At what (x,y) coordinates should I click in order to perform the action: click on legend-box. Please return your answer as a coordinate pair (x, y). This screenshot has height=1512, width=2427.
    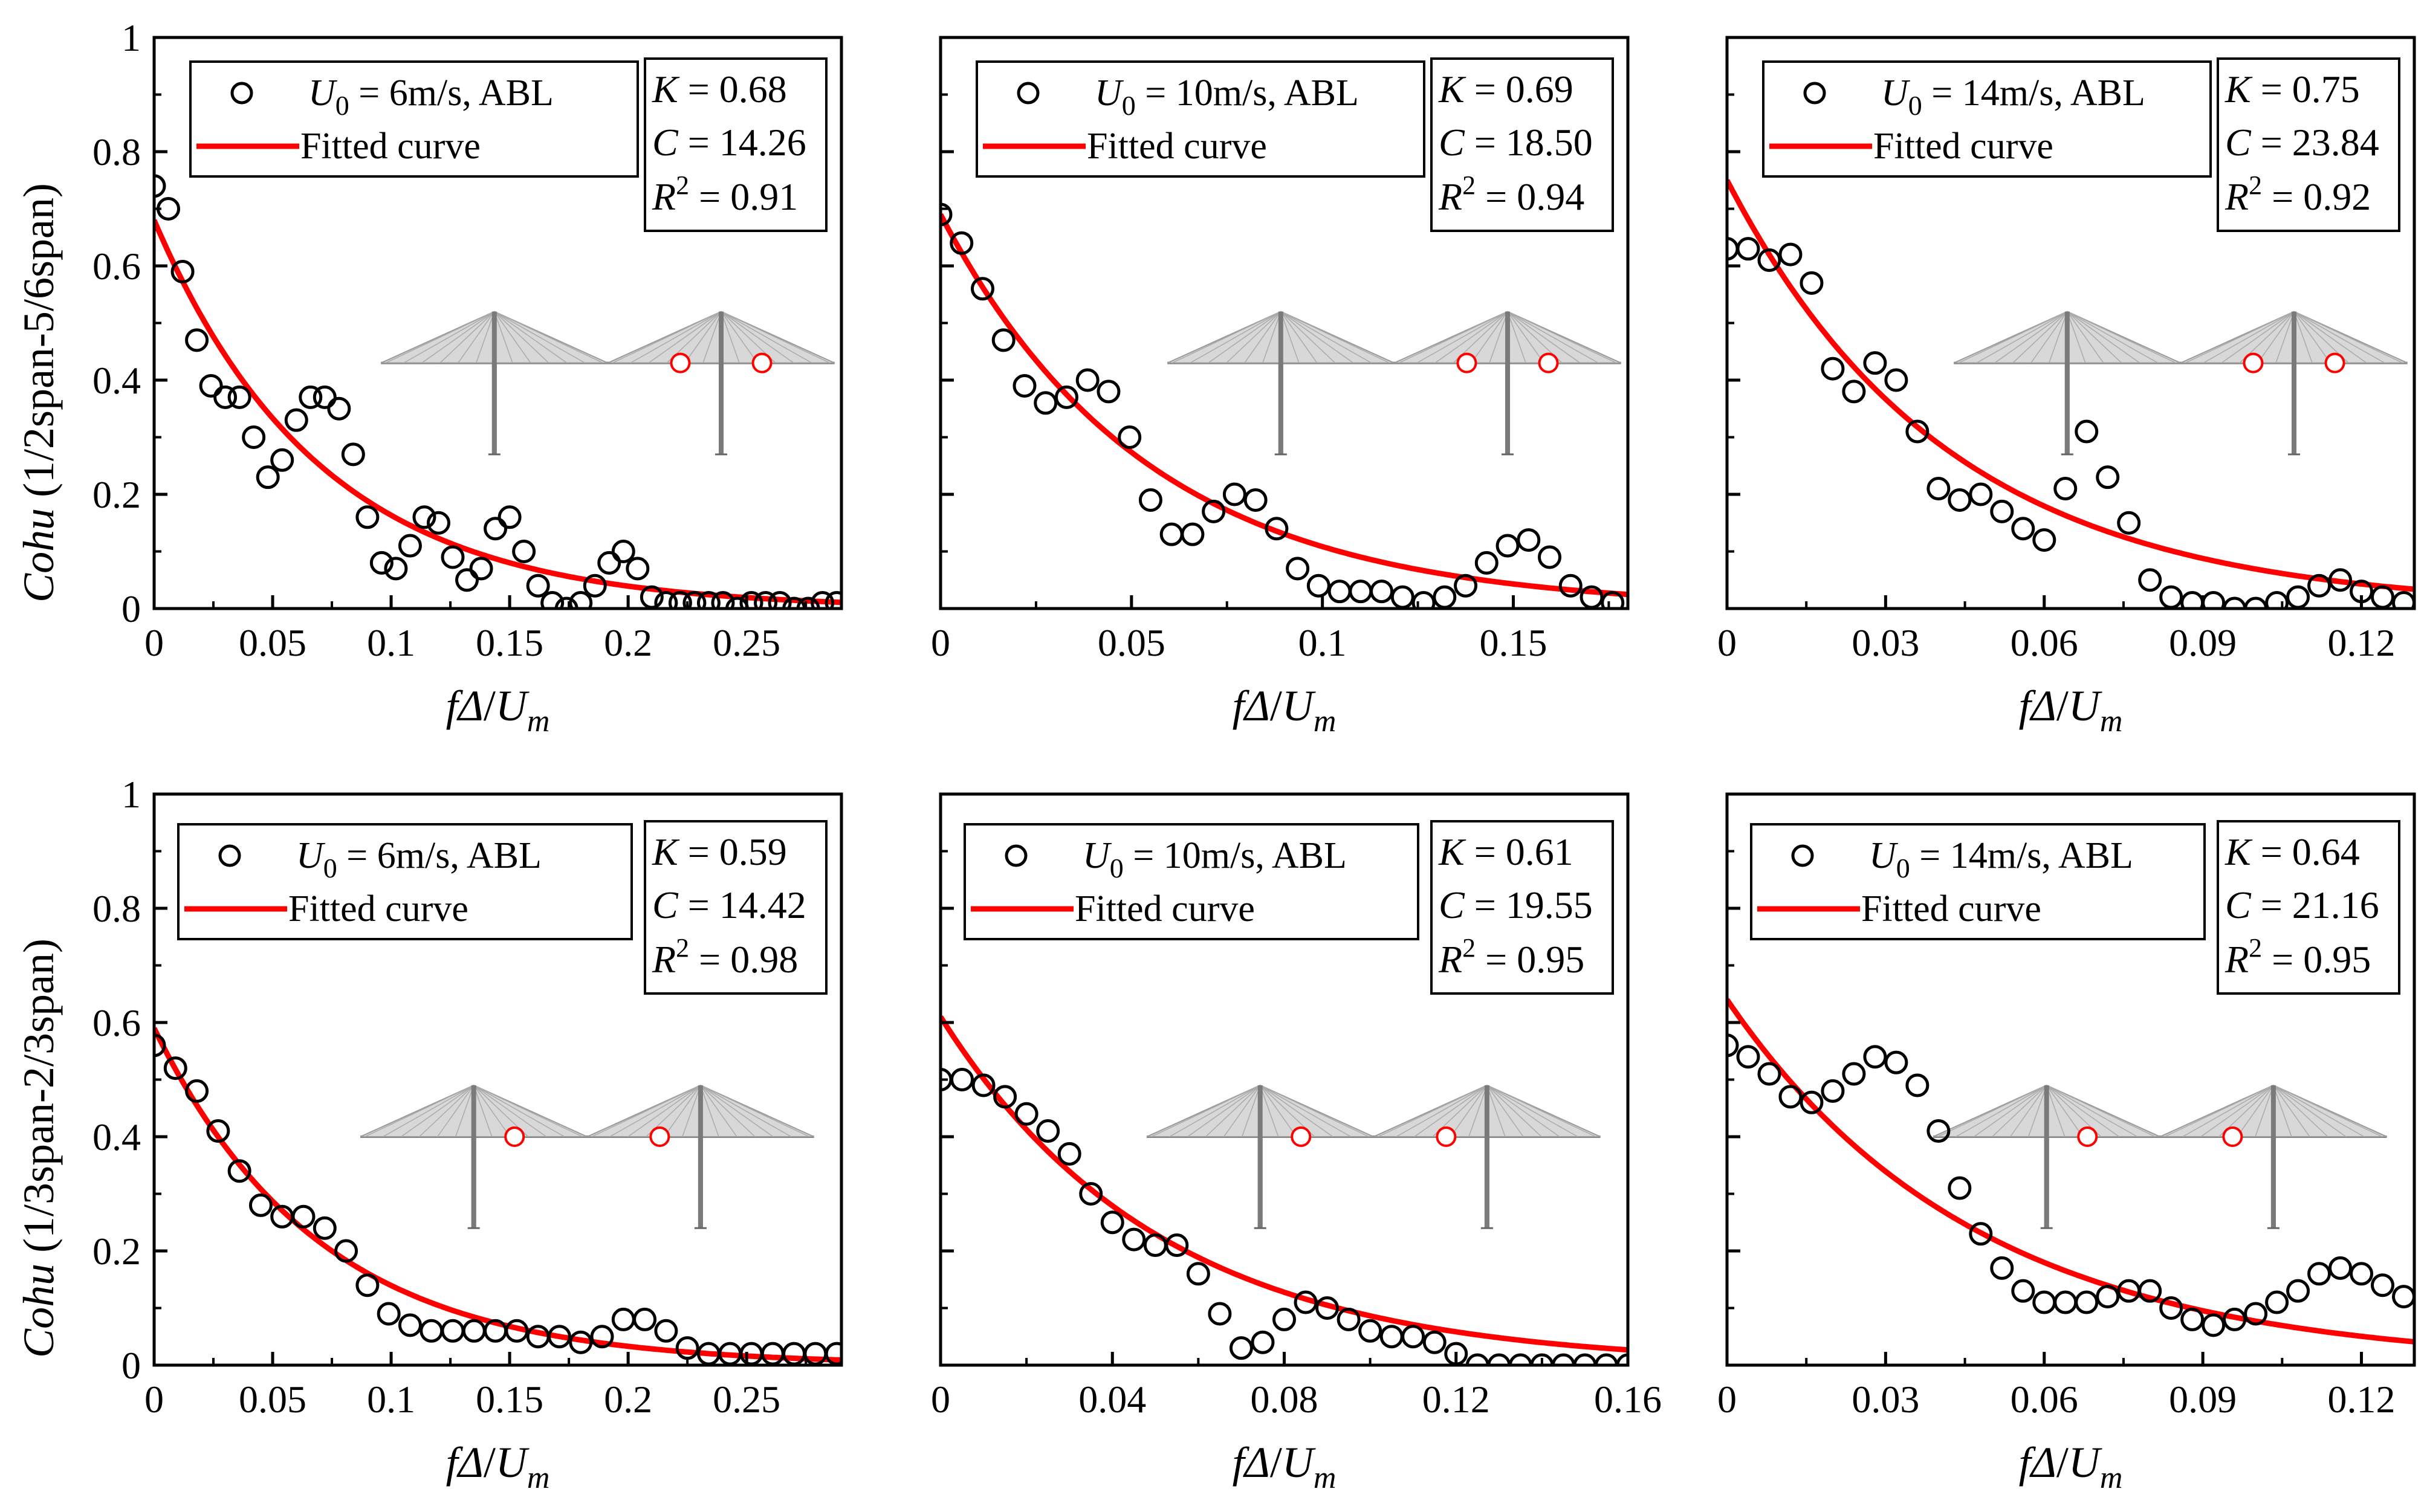
    Looking at the image, I should click on (1191, 881).